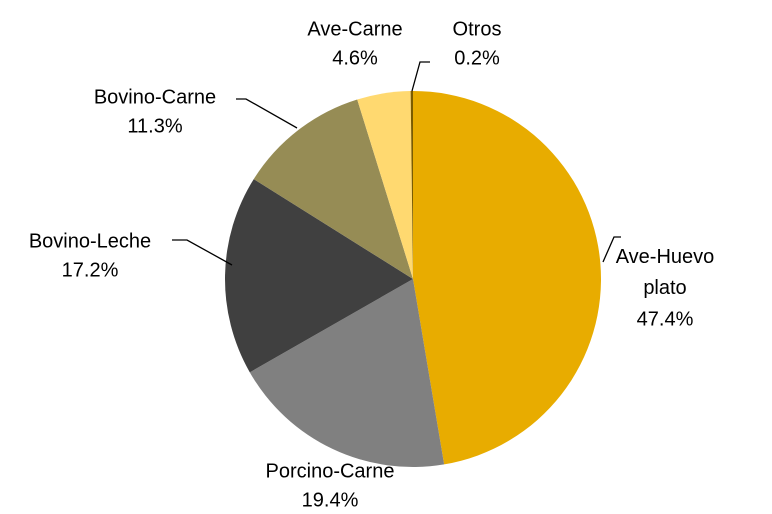 The width and height of the screenshot is (772, 514). Describe the element at coordinates (355, 58) in the screenshot. I see `value-label: 4.6%` at that location.